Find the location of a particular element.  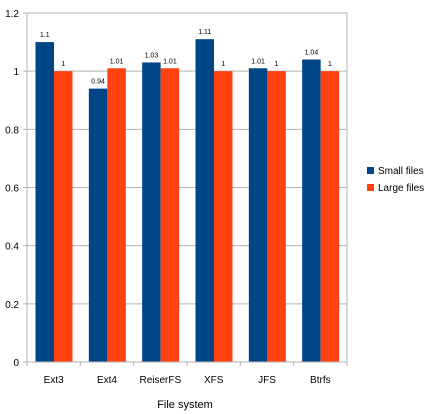

x-tick-label: ReiserFS is located at coordinates (160, 380).